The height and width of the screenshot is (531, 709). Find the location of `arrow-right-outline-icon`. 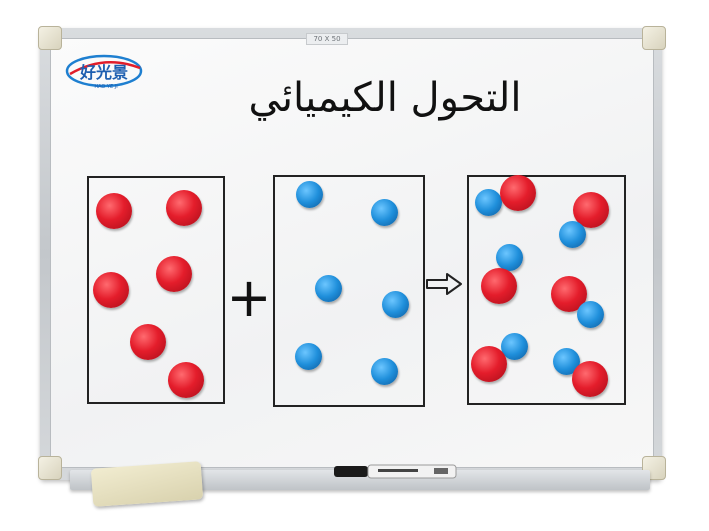

arrow-right-outline-icon is located at coordinates (444, 284).